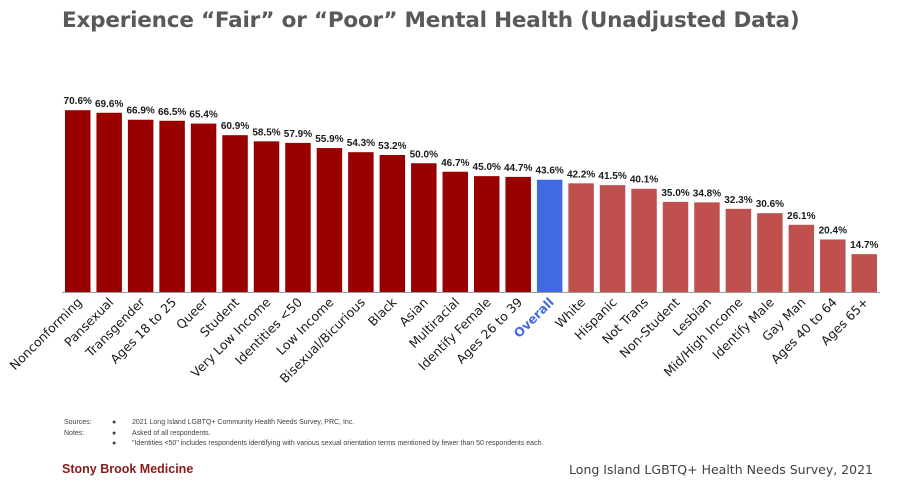  I want to click on data-label: 30.6%, so click(770, 204).